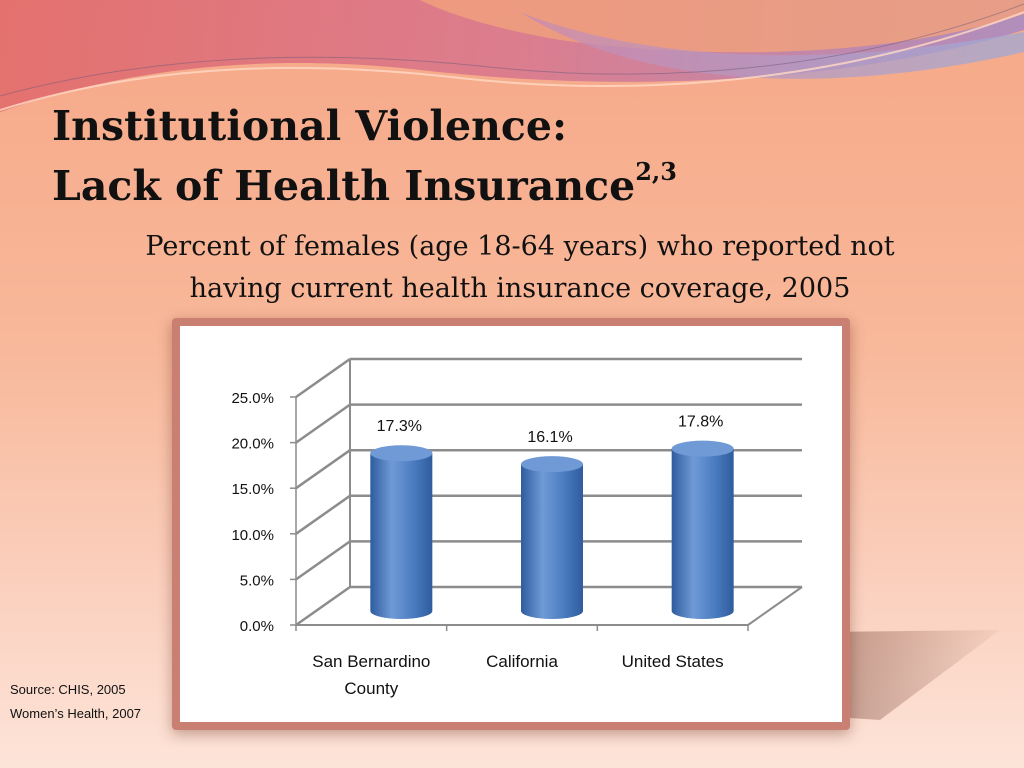 This screenshot has width=1024, height=768. I want to click on shadow-wedge-decoration, so click(910, 675).